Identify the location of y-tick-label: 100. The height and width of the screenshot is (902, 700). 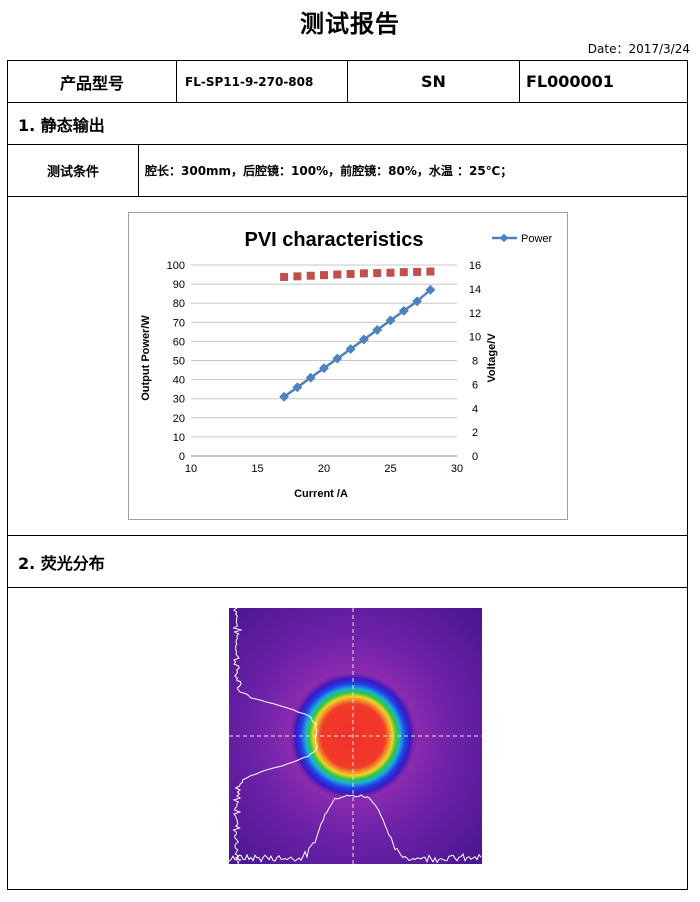
(176, 266).